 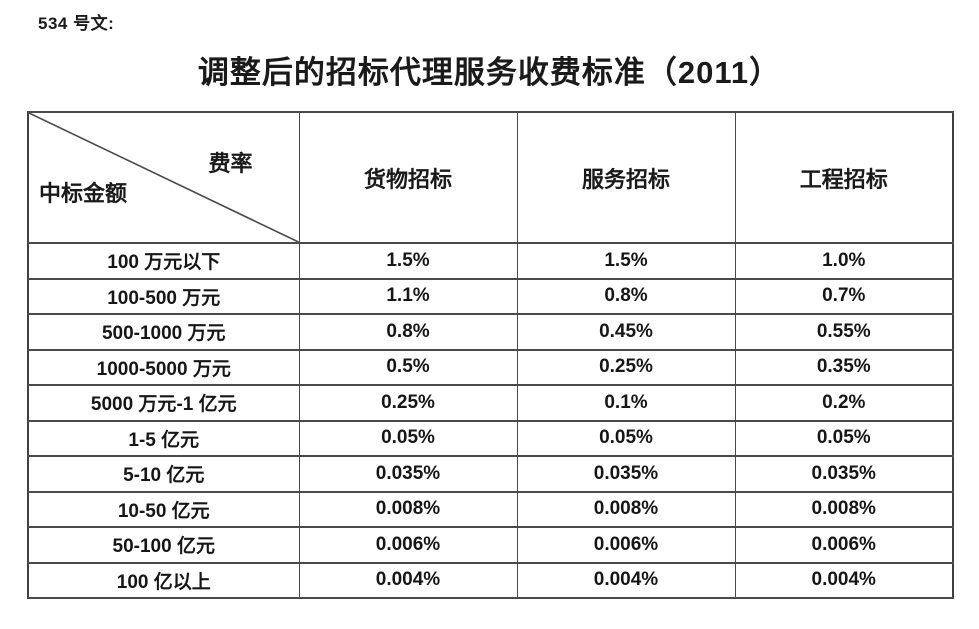 I want to click on amount-range-cell: 500-1000 万元, so click(x=163, y=332).